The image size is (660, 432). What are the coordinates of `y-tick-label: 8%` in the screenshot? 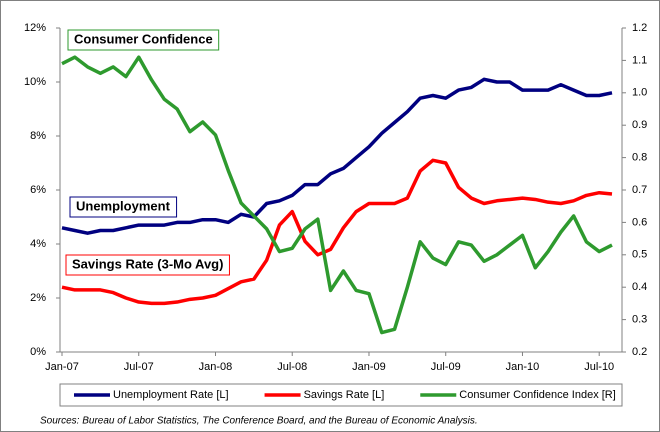 It's located at (38, 136).